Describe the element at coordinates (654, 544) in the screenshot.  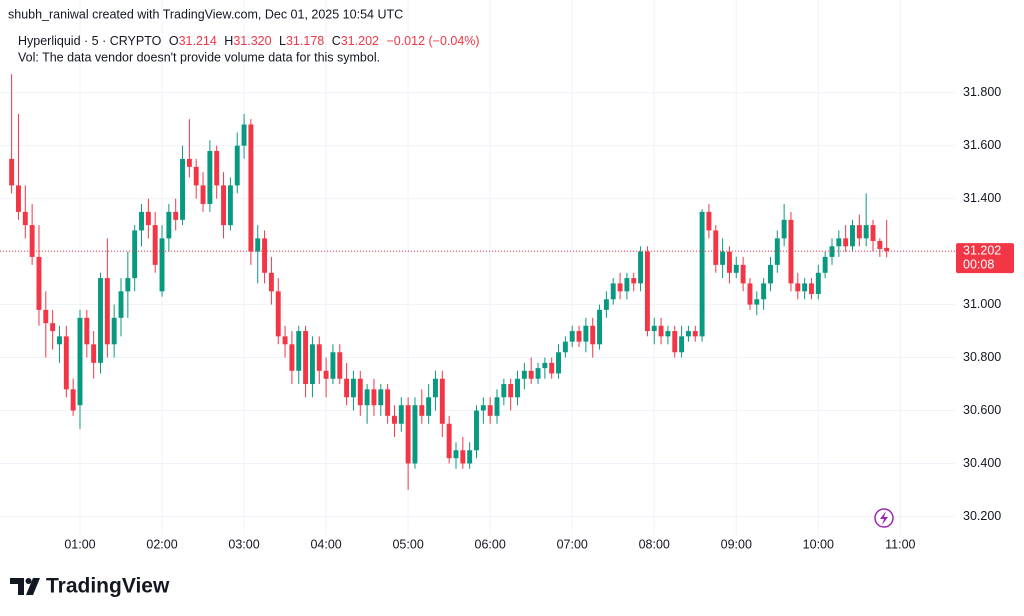
I see `x-tick-label: 08:00` at that location.